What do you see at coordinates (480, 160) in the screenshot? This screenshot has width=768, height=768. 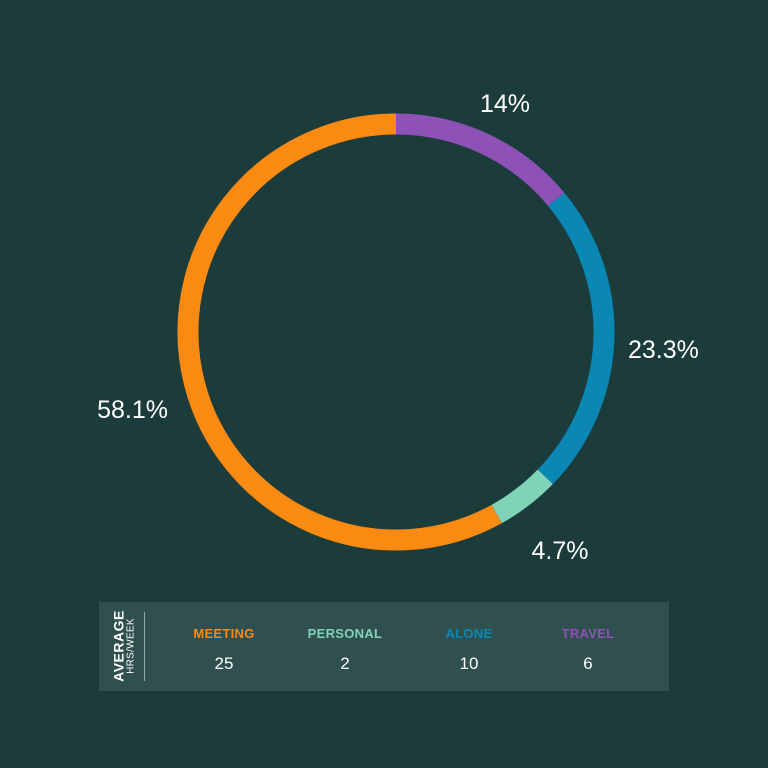 I see `slice-travel` at bounding box center [480, 160].